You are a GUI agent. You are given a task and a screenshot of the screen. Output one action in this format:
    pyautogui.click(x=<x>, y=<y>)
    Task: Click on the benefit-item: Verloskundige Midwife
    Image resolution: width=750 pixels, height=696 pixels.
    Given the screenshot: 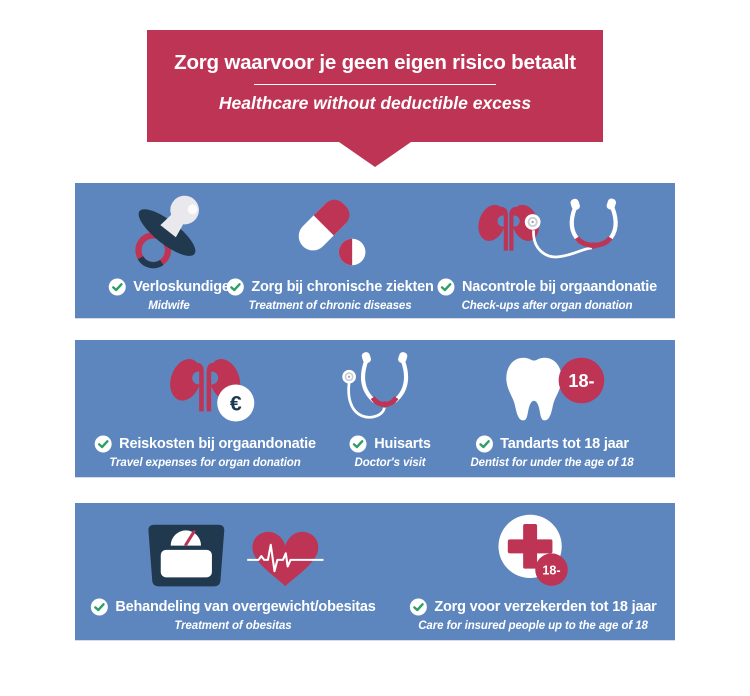 What is the action you would take?
    pyautogui.click(x=169, y=252)
    